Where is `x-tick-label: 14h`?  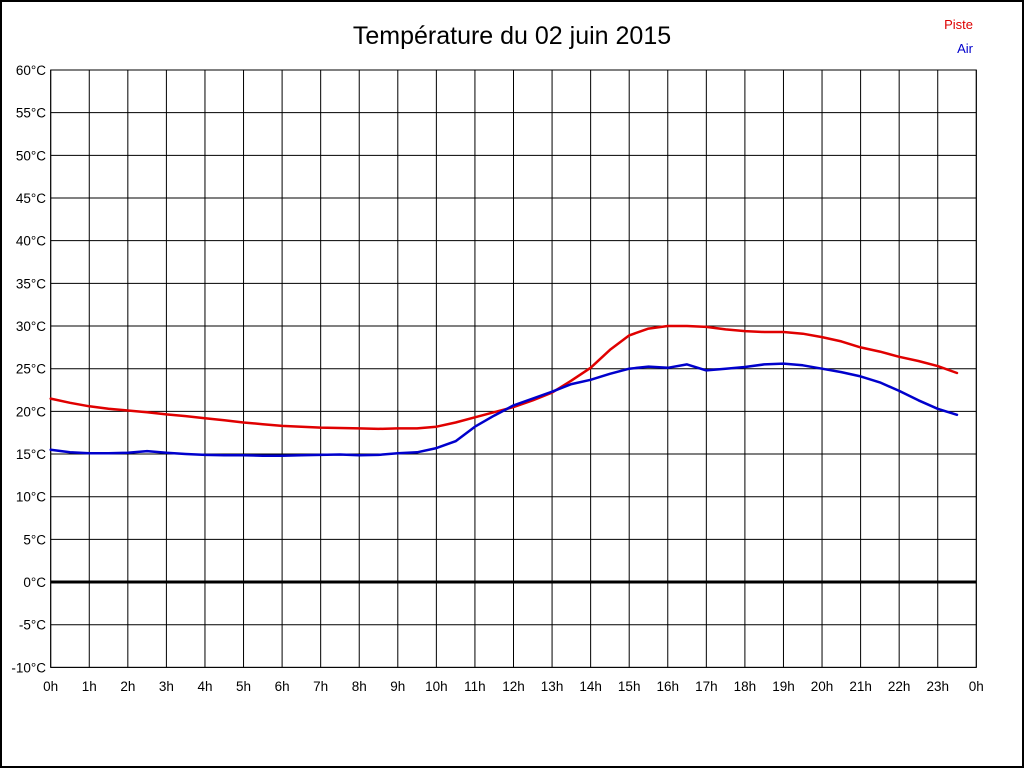 x-tick-label: 14h is located at coordinates (590, 686).